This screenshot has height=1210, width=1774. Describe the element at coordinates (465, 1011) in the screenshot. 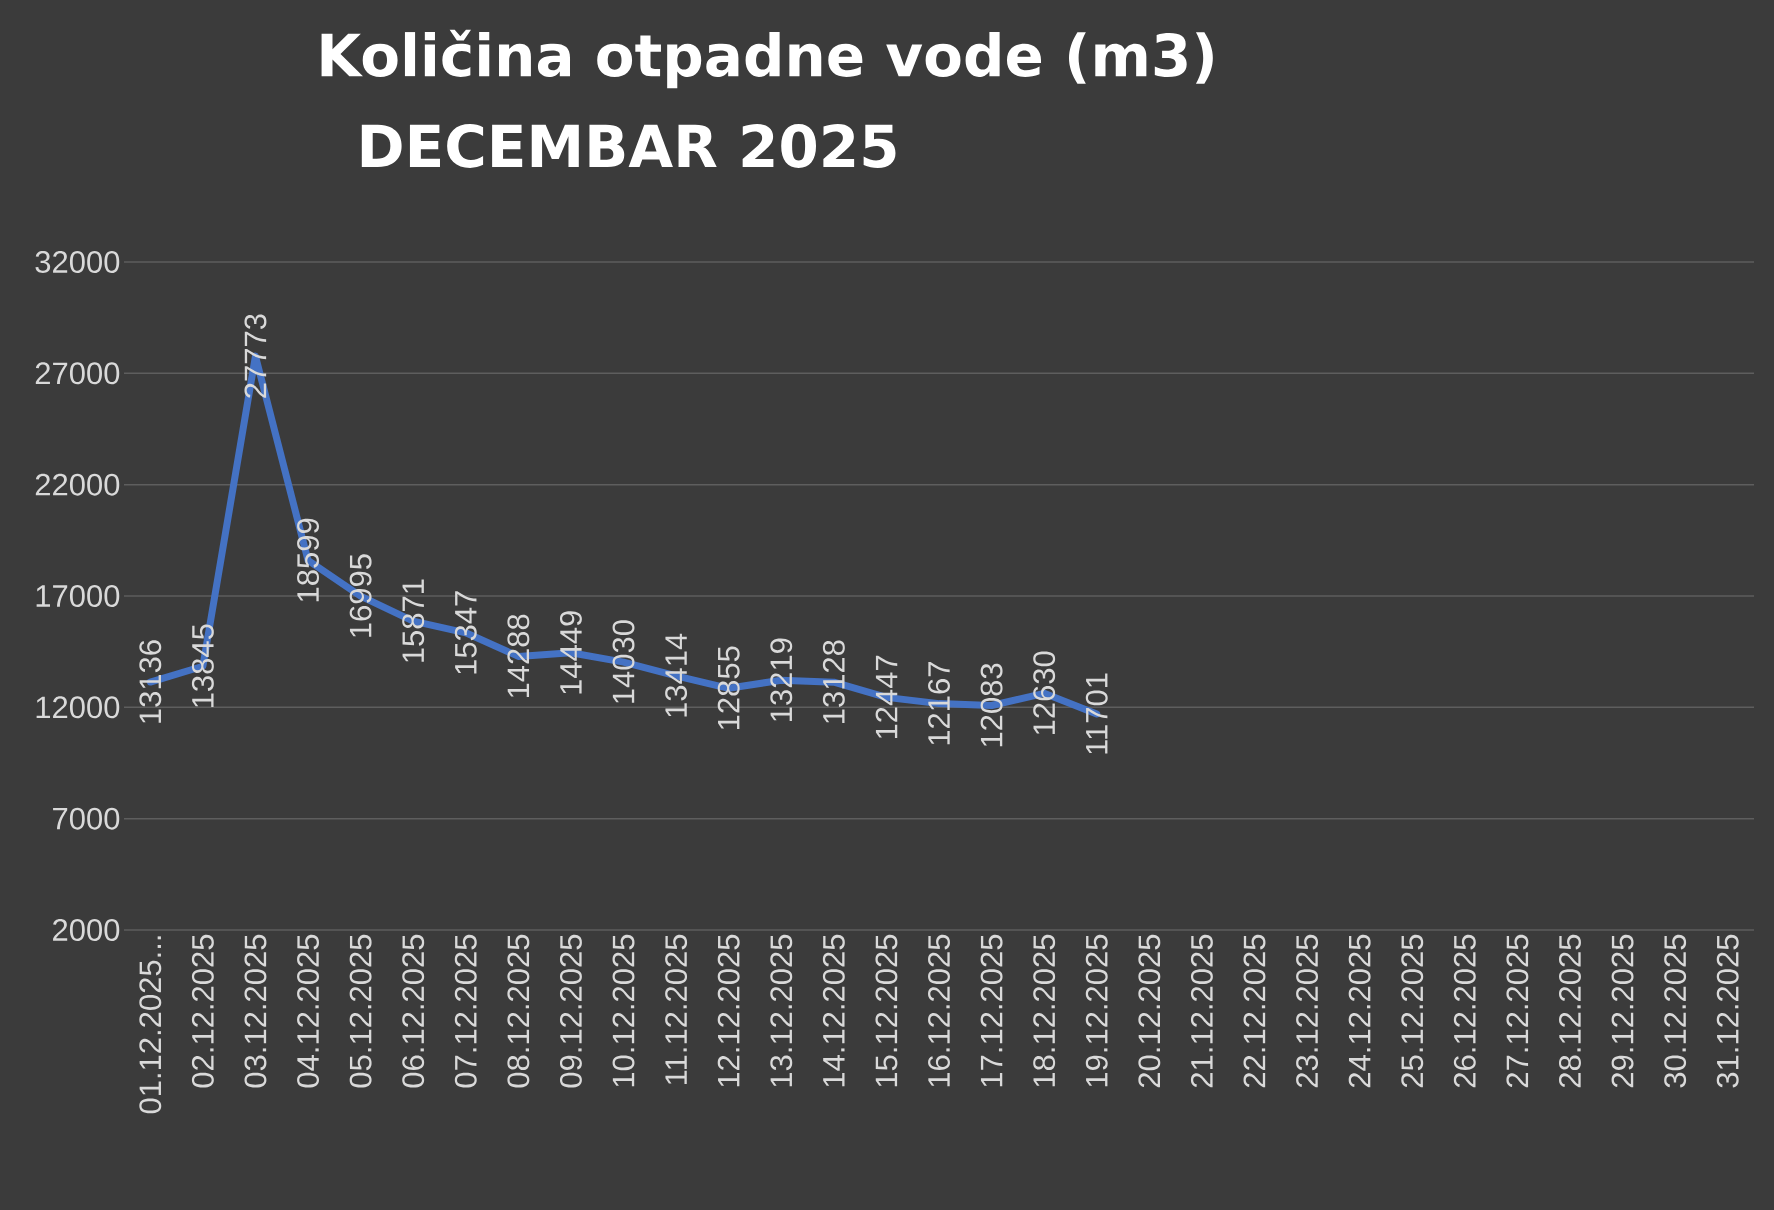

I see `x-tick-label: 07.12.2025` at that location.